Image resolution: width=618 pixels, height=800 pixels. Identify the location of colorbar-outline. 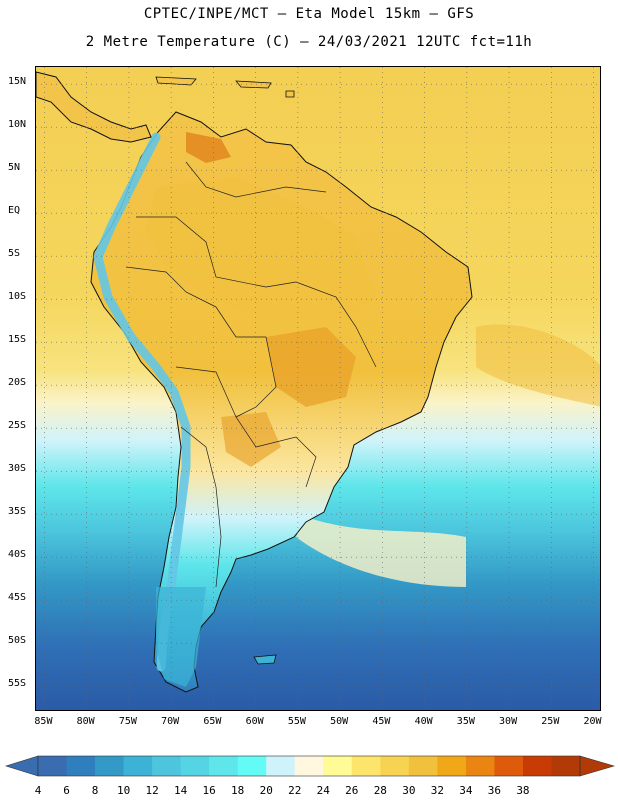
(309, 766).